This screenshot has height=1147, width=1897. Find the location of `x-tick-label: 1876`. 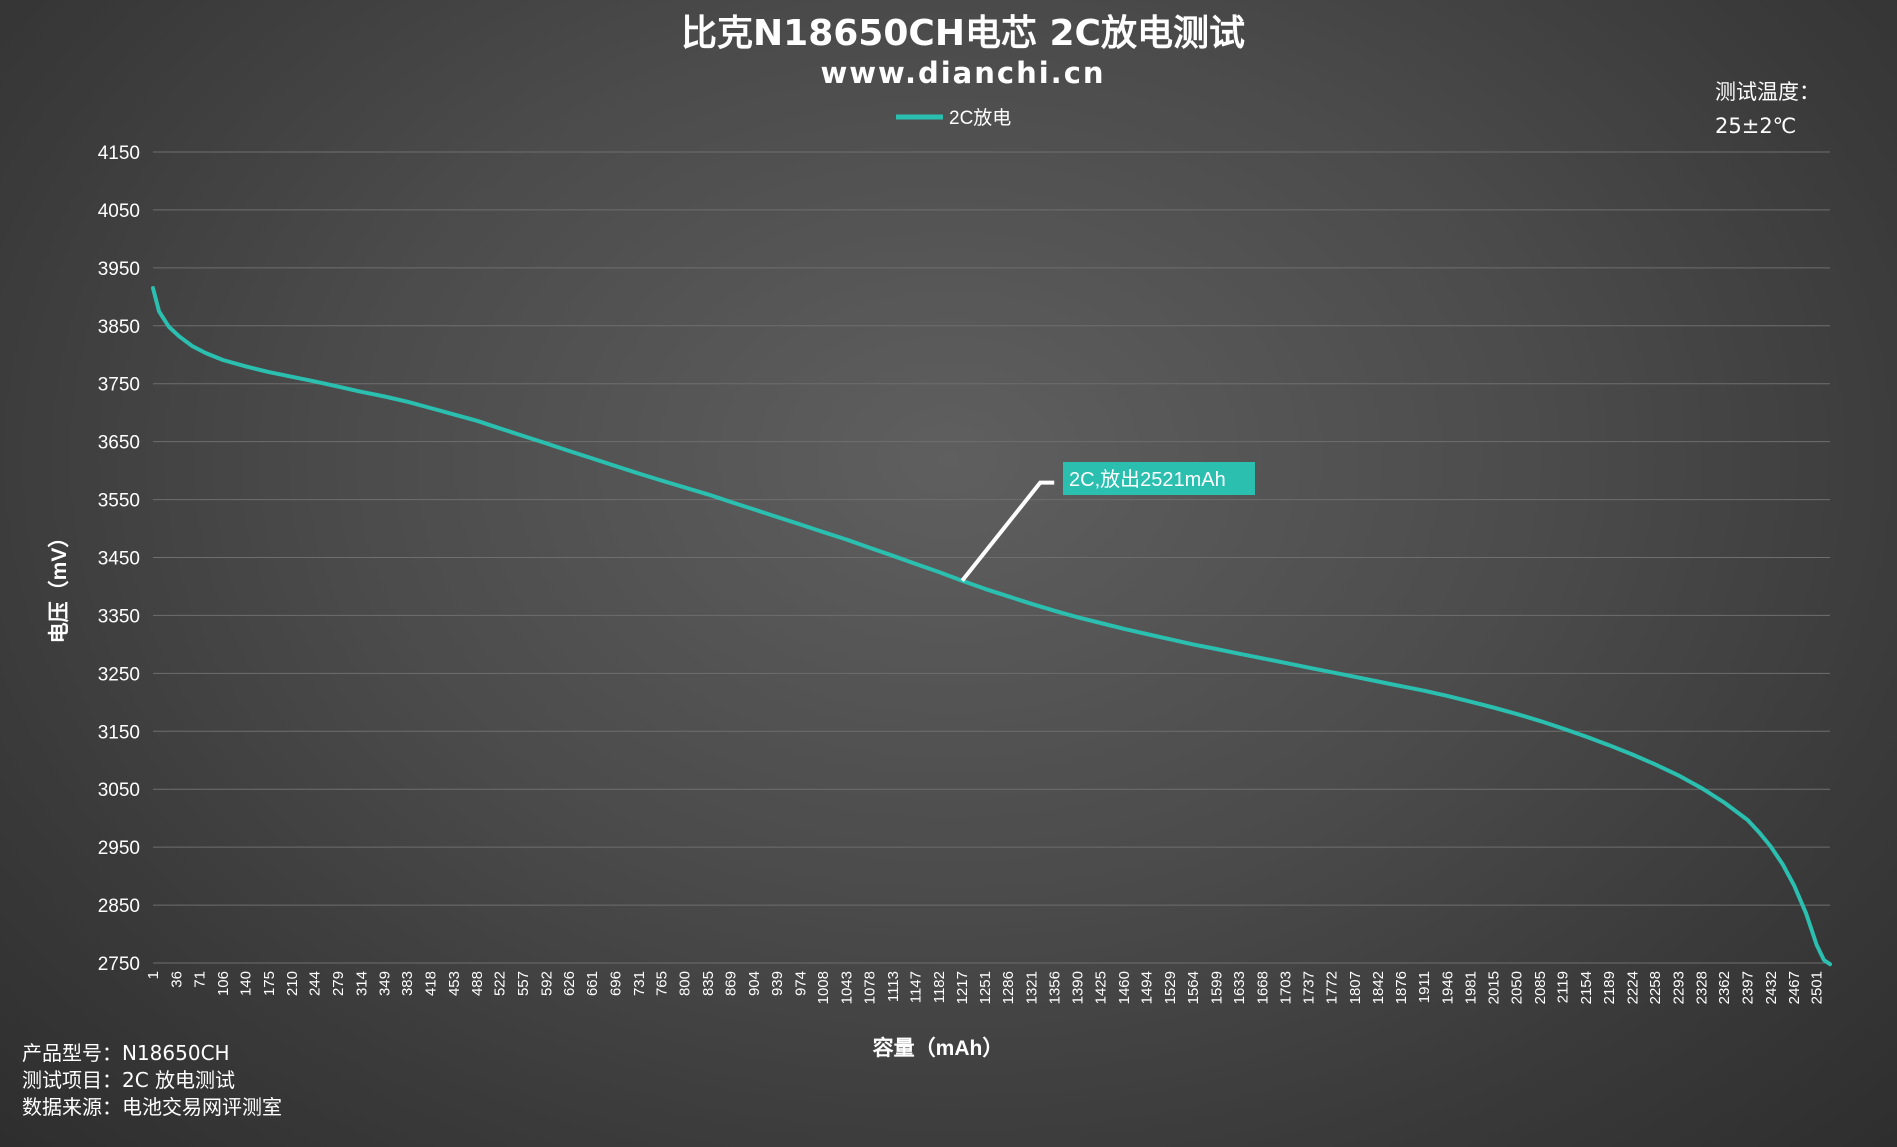

x-tick-label: 1876 is located at coordinates (1401, 987).